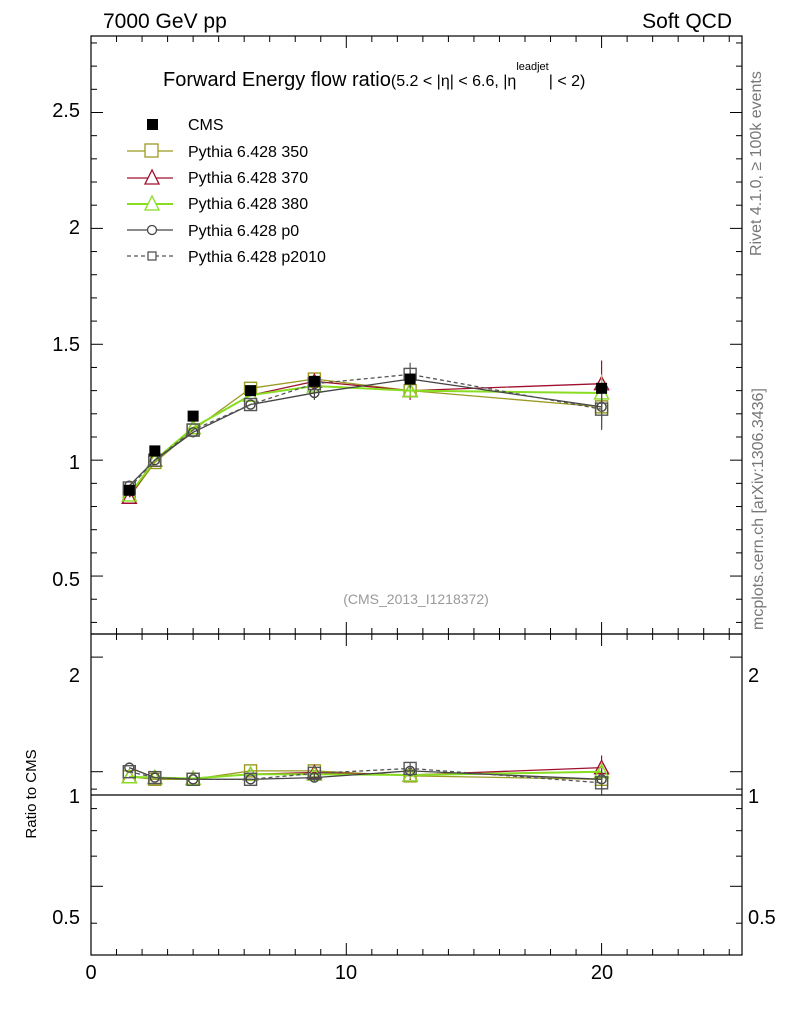  What do you see at coordinates (243, 231) in the screenshot?
I see `legend-label-p0: Pythia 6.428 p0` at bounding box center [243, 231].